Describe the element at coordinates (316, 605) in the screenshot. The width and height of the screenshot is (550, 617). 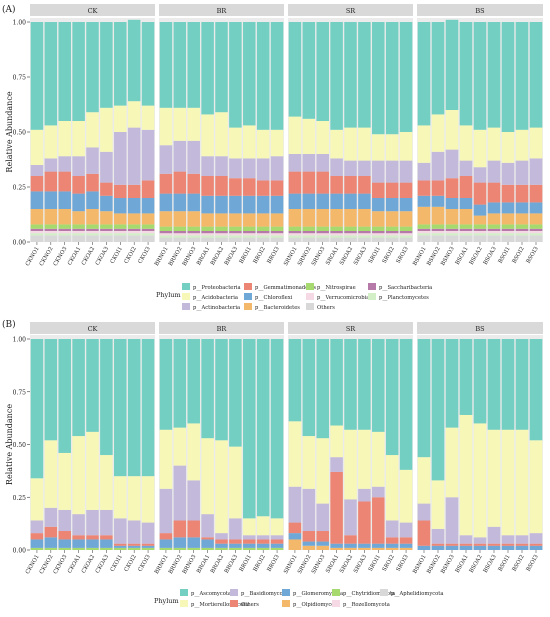
I see `legend-item-label: p__Olpidiomycota` at that location.